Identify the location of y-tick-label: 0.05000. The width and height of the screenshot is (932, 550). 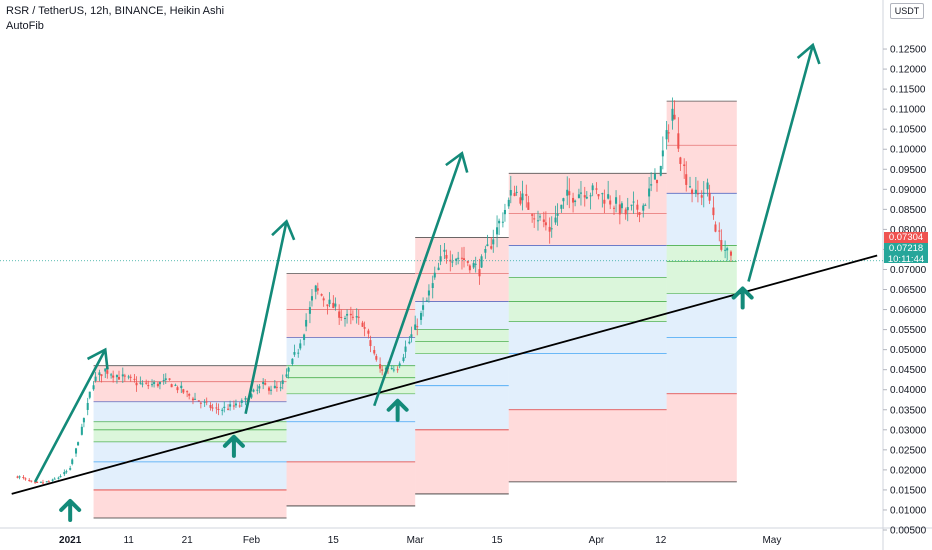
(908, 350).